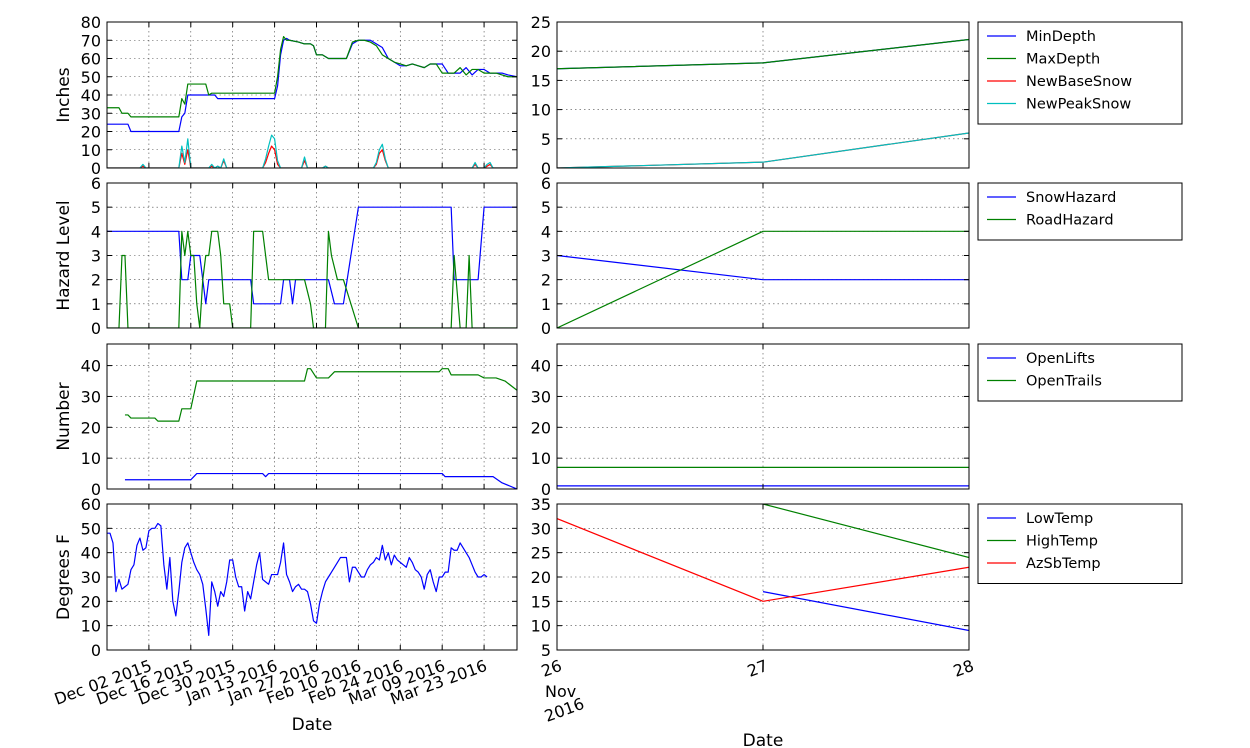 This screenshot has width=1250, height=748. What do you see at coordinates (64, 416) in the screenshot?
I see `y-axis-label: Number` at bounding box center [64, 416].